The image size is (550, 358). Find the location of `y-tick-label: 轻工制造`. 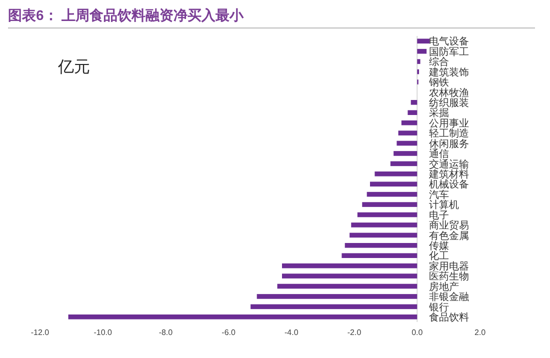

y-tick-label: 轻工制造 is located at coordinates (449, 134).